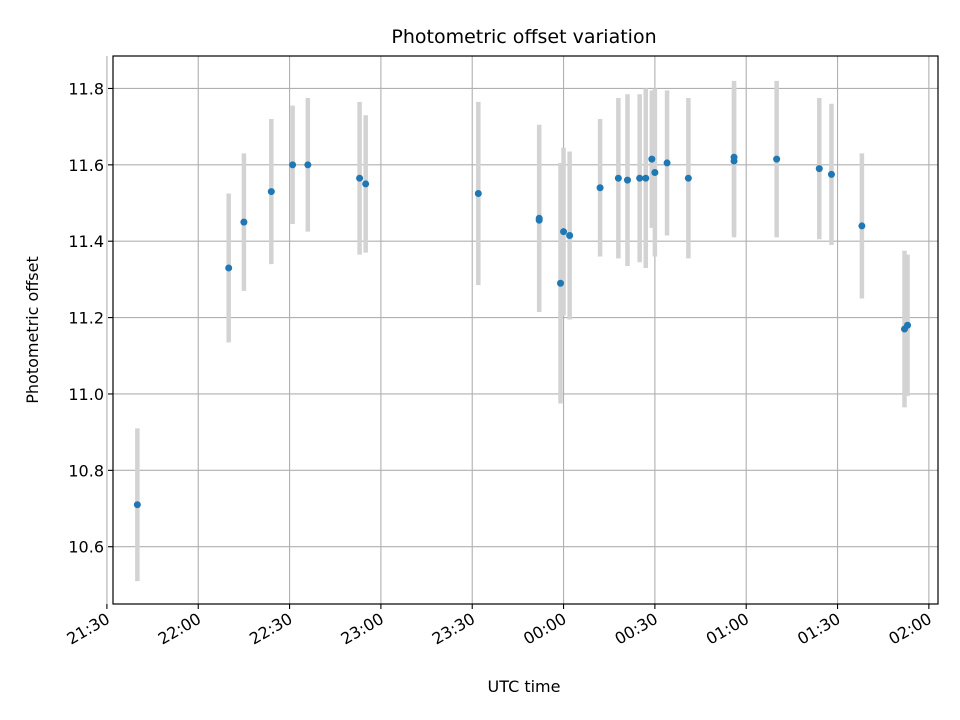 This screenshot has height=720, width=960. Describe the element at coordinates (86, 394) in the screenshot. I see `y-tick-label: 11.0` at that location.